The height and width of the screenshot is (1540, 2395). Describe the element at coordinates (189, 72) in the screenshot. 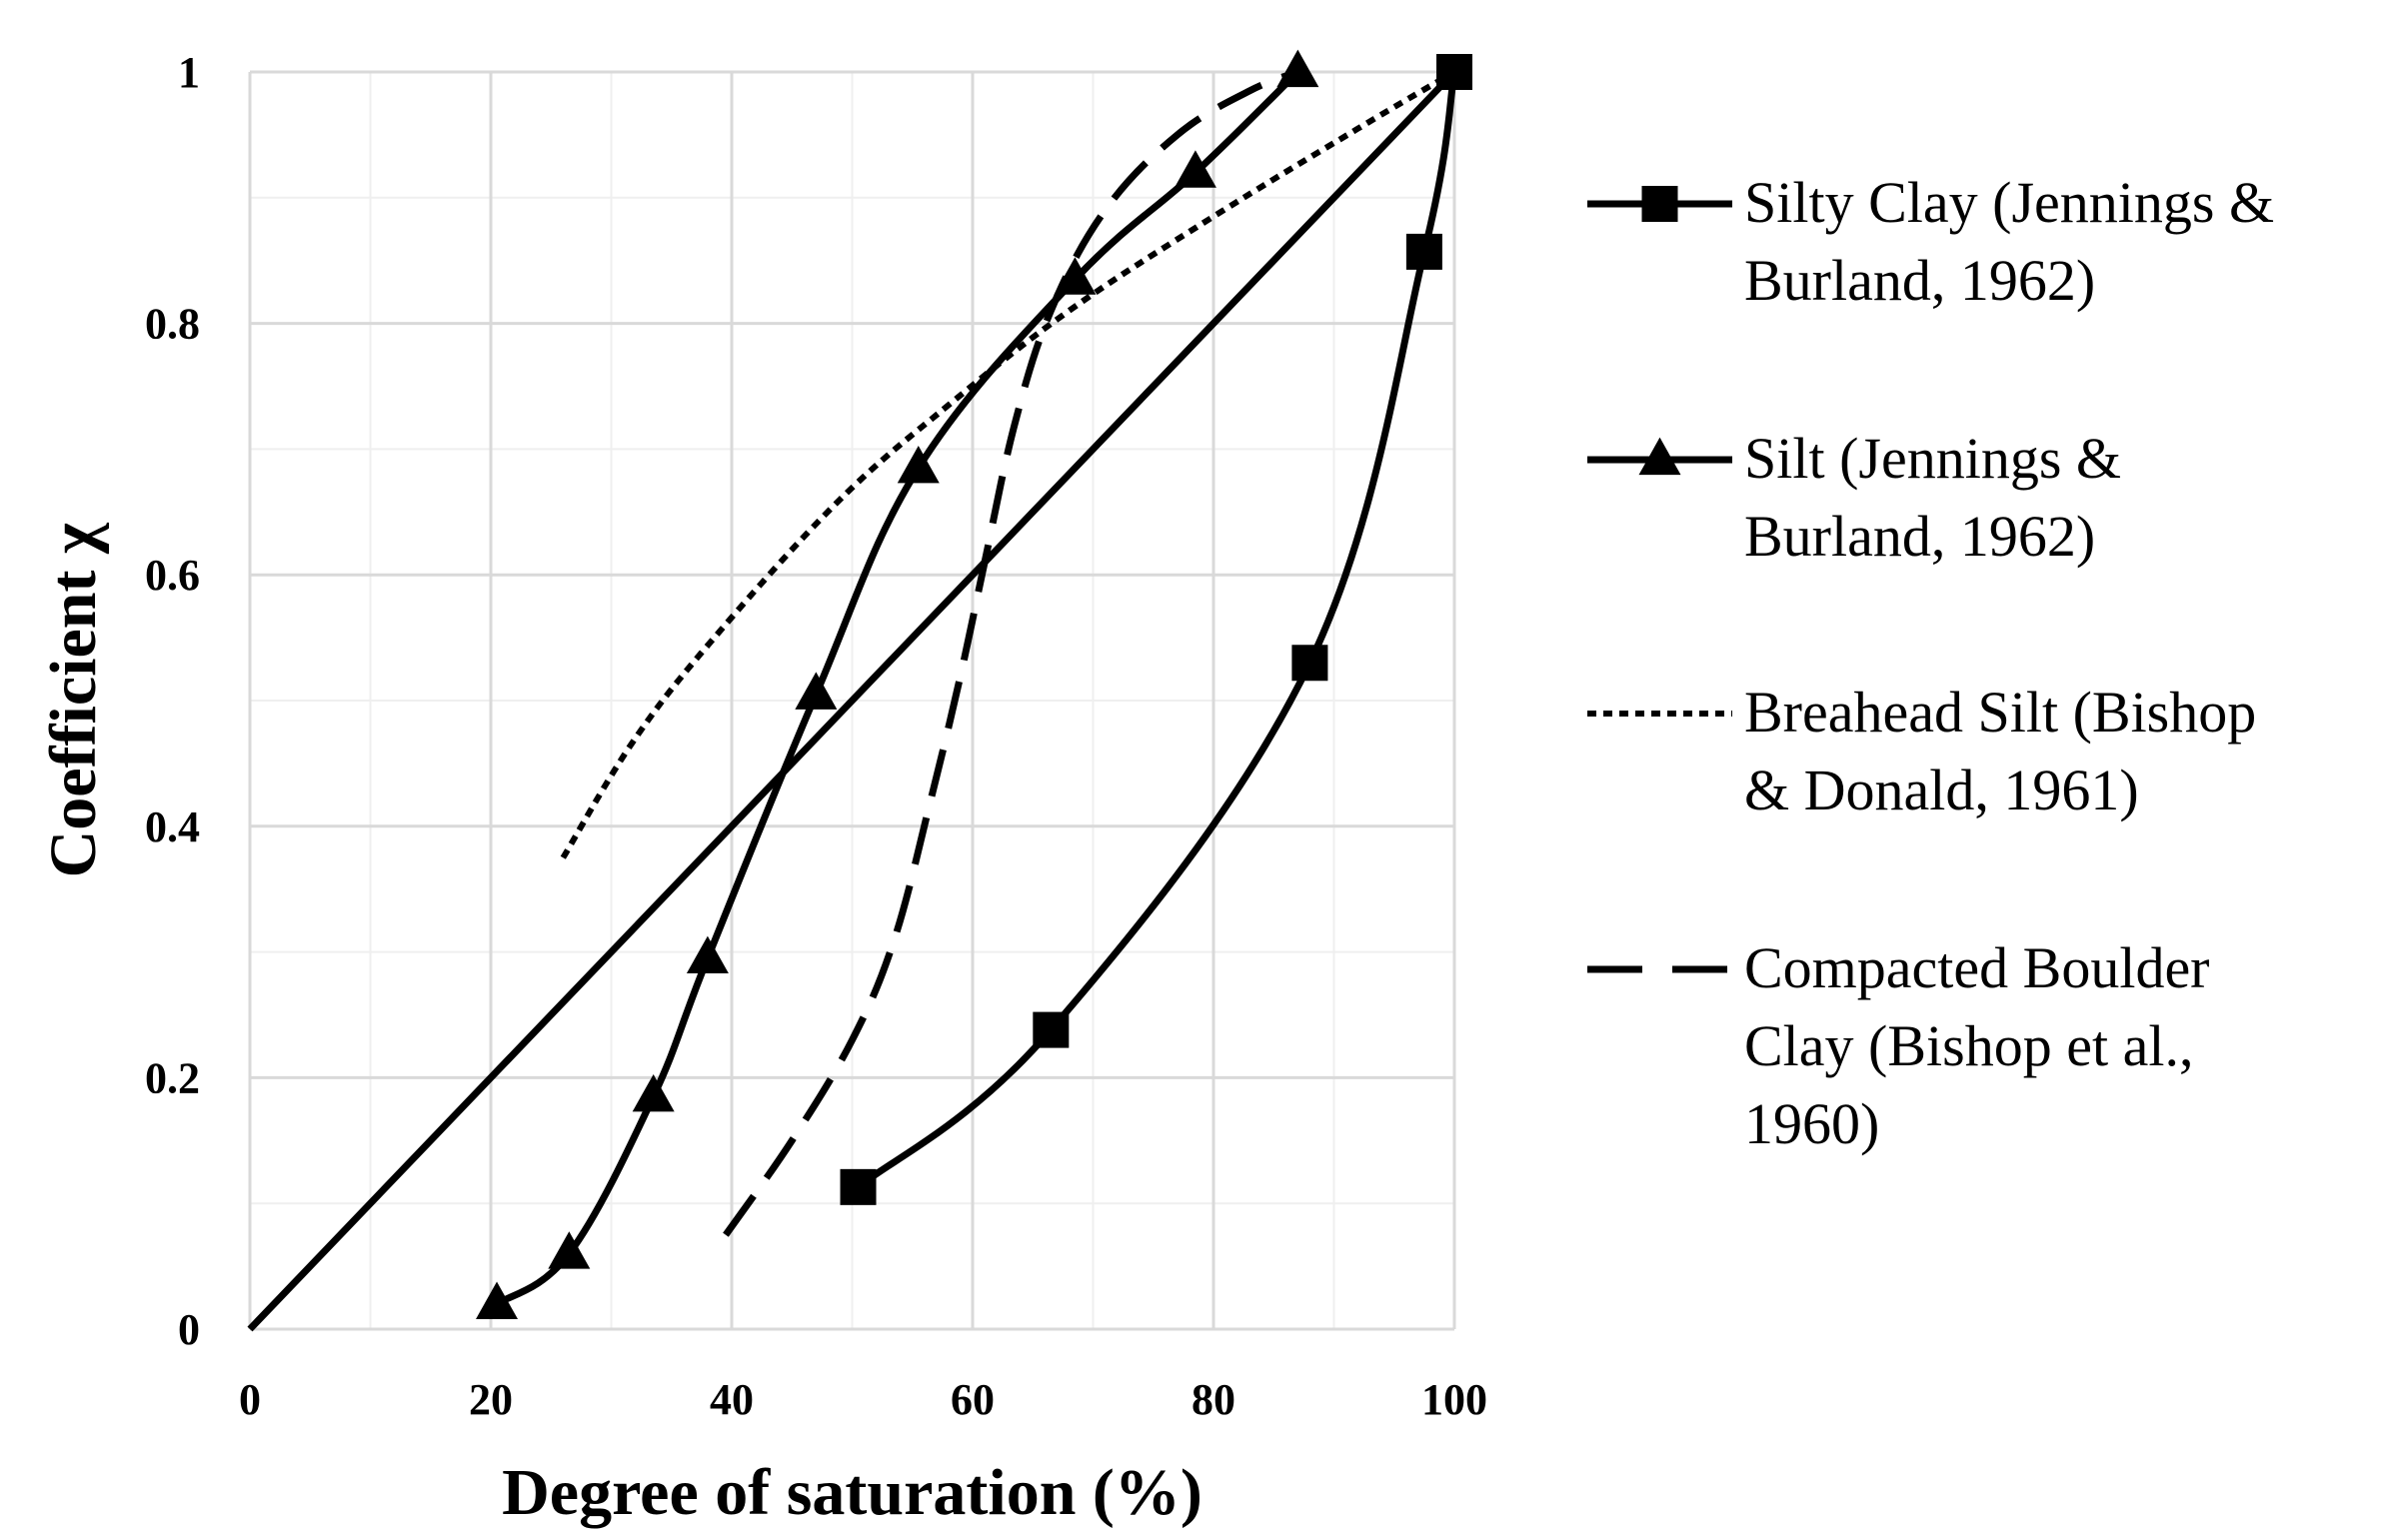

I see `y-tick-label: 1` at that location.